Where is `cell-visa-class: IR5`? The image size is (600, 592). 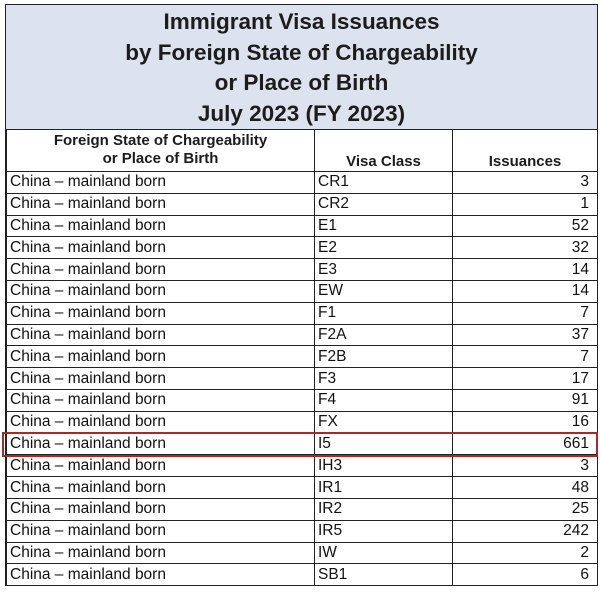 cell-visa-class: IR5 is located at coordinates (383, 531).